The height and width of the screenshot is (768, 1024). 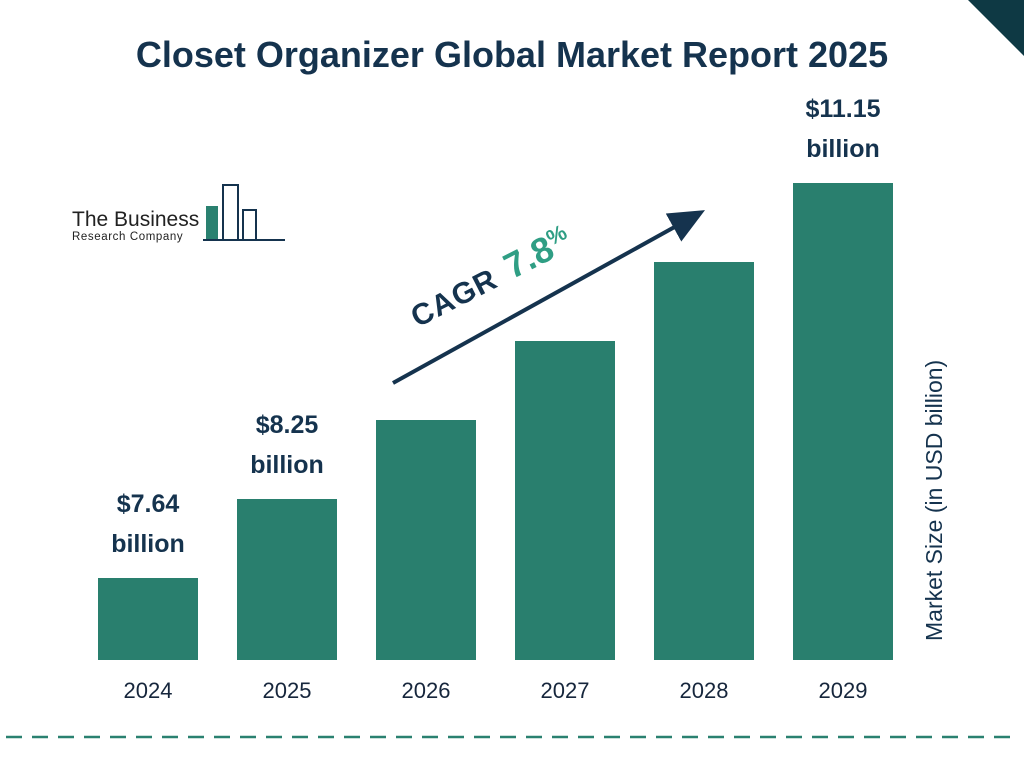 What do you see at coordinates (426, 690) in the screenshot?
I see `x-axis-label-2026: 2026` at bounding box center [426, 690].